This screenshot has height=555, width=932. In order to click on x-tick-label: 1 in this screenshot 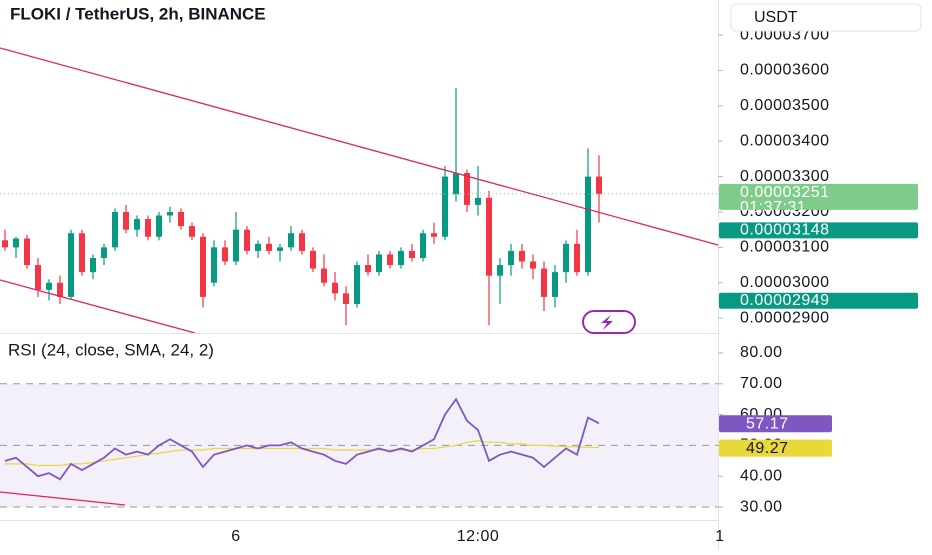, I will do `click(719, 536)`.